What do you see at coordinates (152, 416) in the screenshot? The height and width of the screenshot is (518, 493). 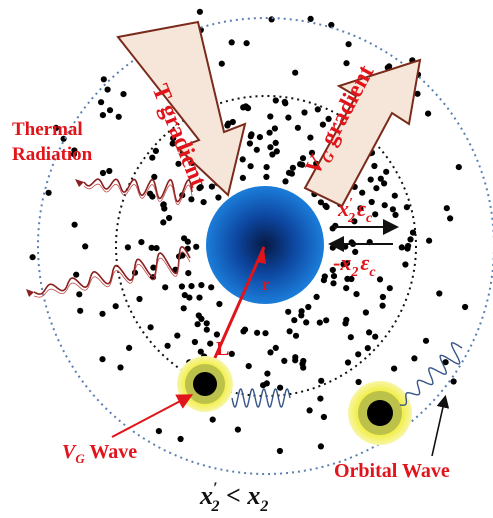 I see `vg-wave-pointer` at bounding box center [152, 416].